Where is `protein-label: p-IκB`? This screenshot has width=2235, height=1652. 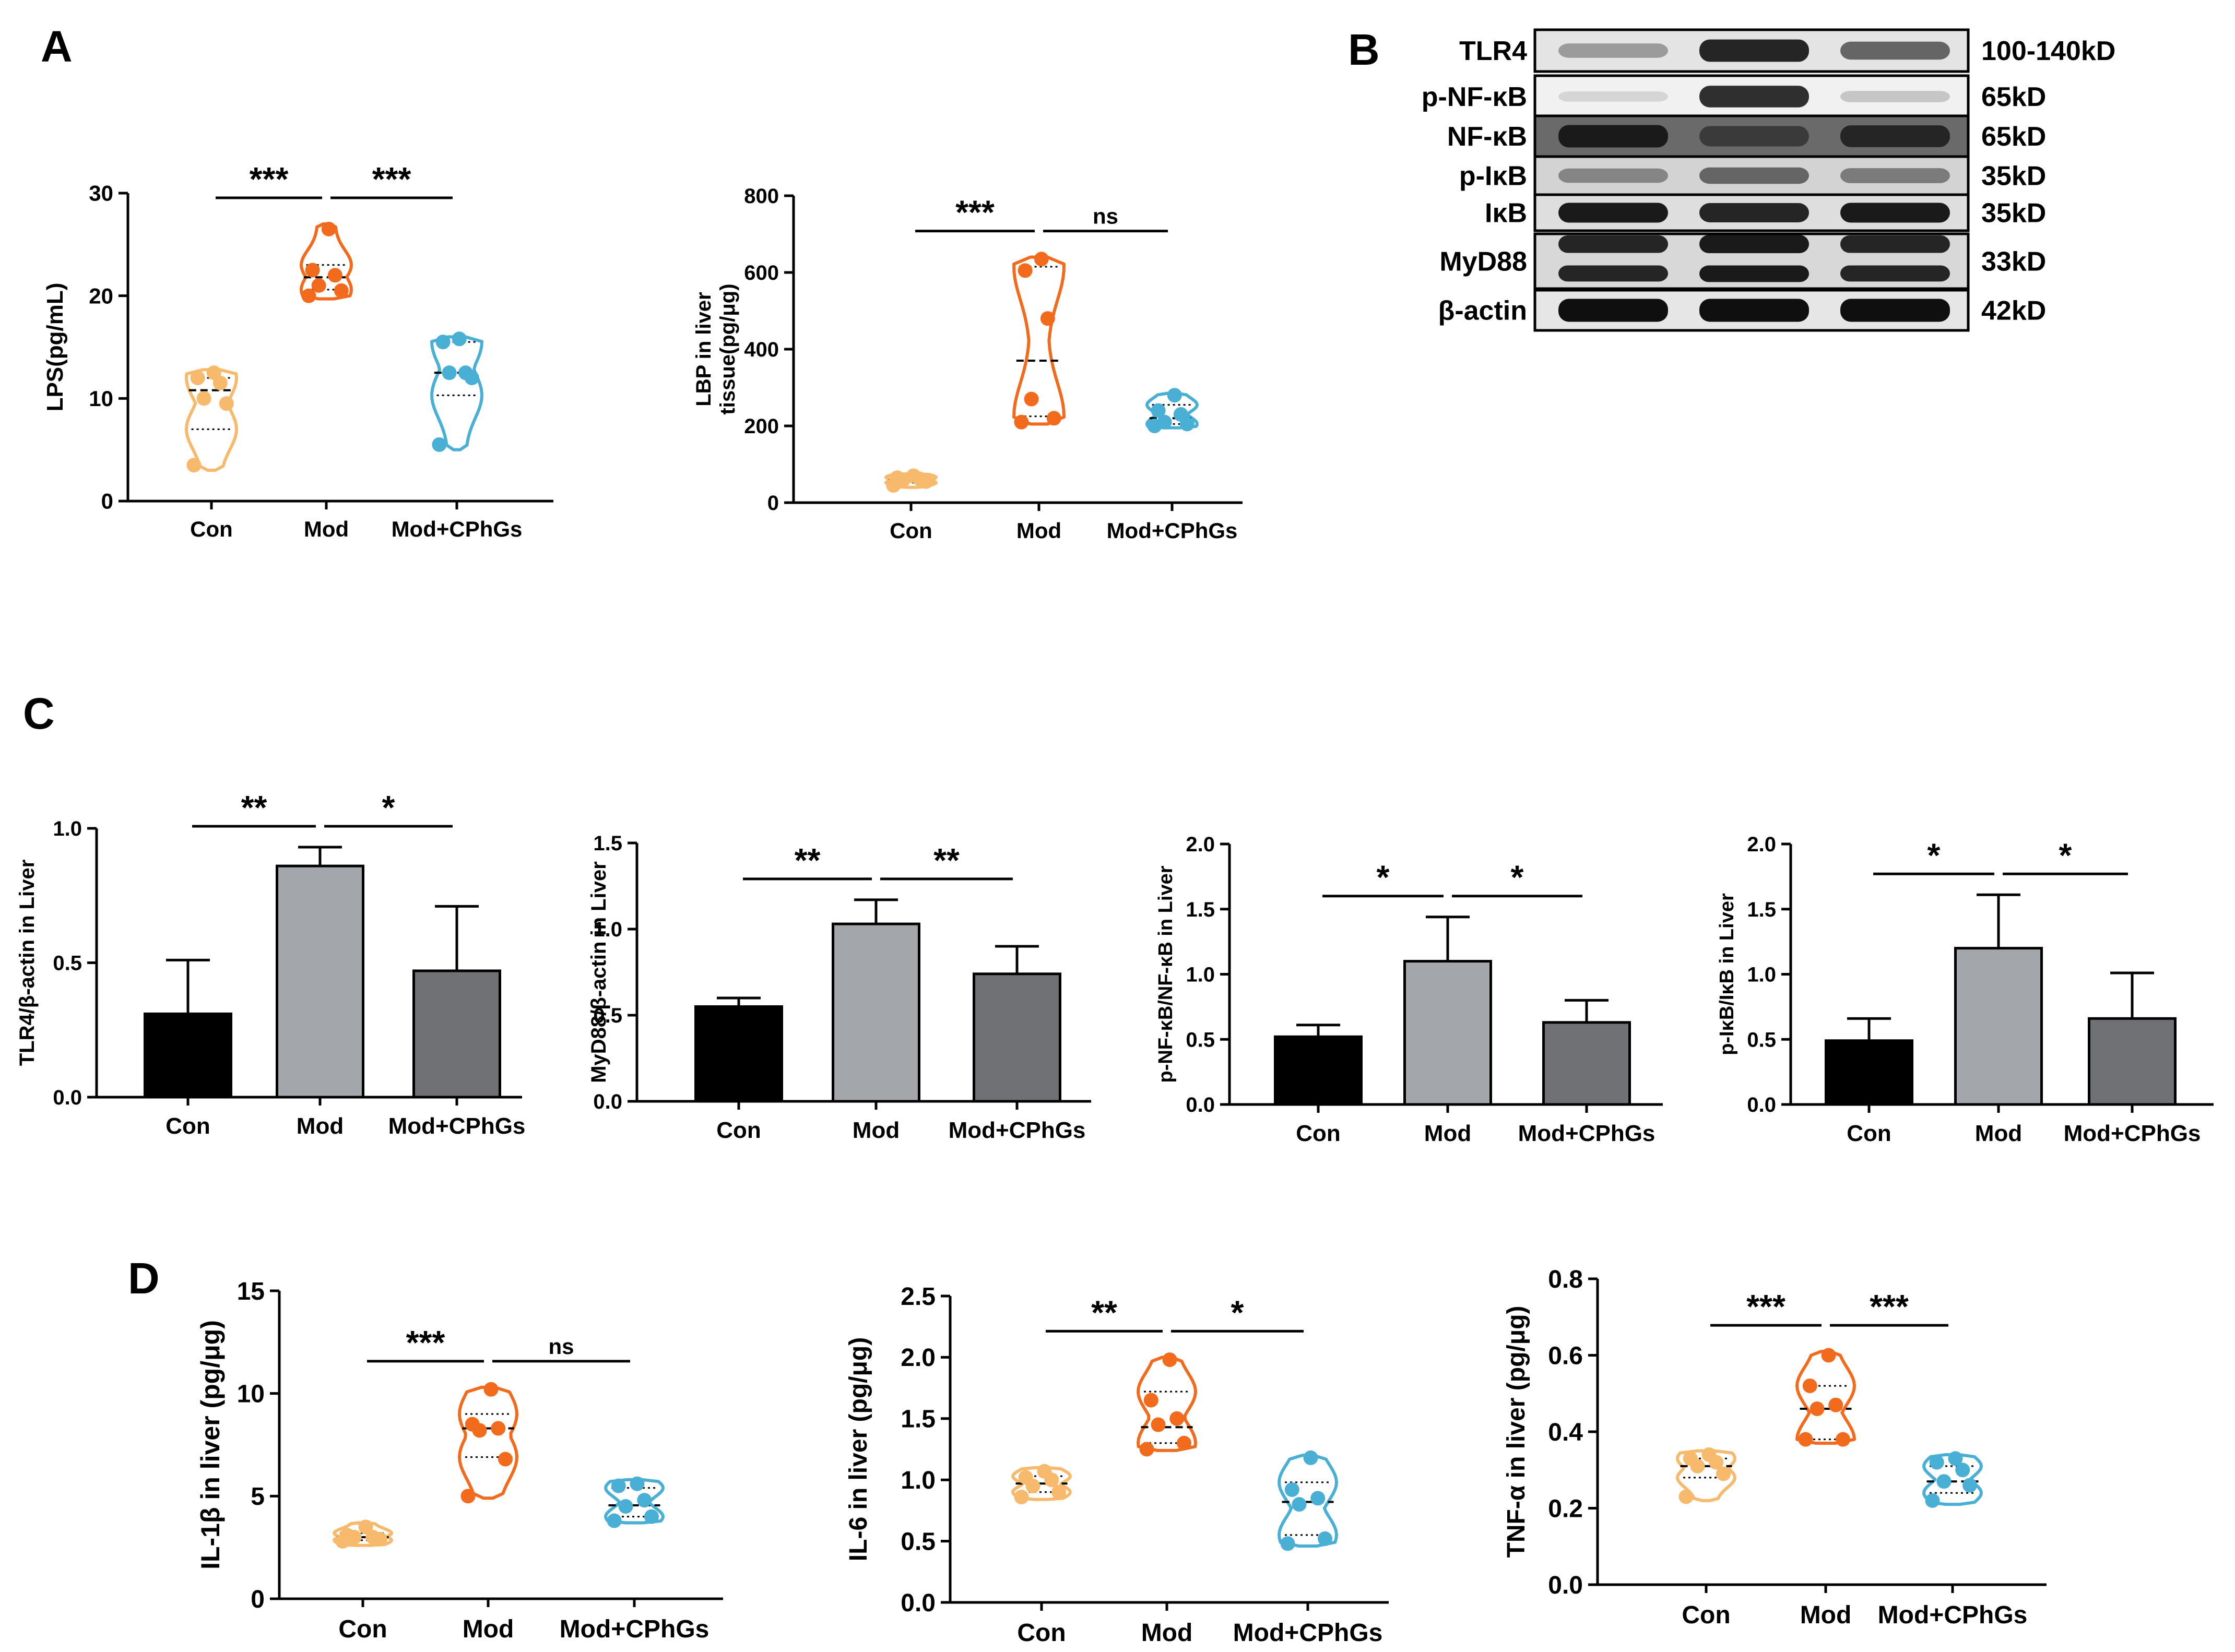 protein-label: p-IκB is located at coordinates (1493, 177).